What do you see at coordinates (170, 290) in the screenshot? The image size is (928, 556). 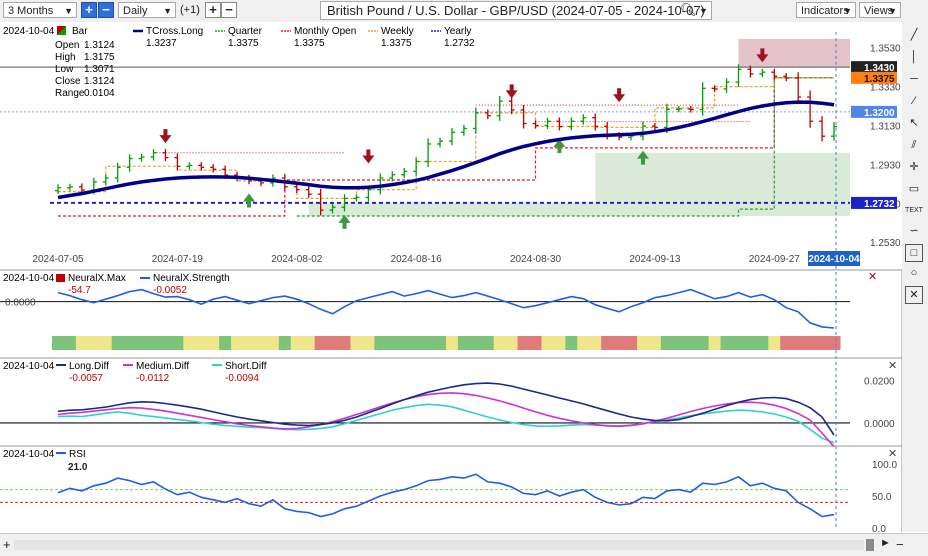 I see `neural-strength-value: -0.0052` at bounding box center [170, 290].